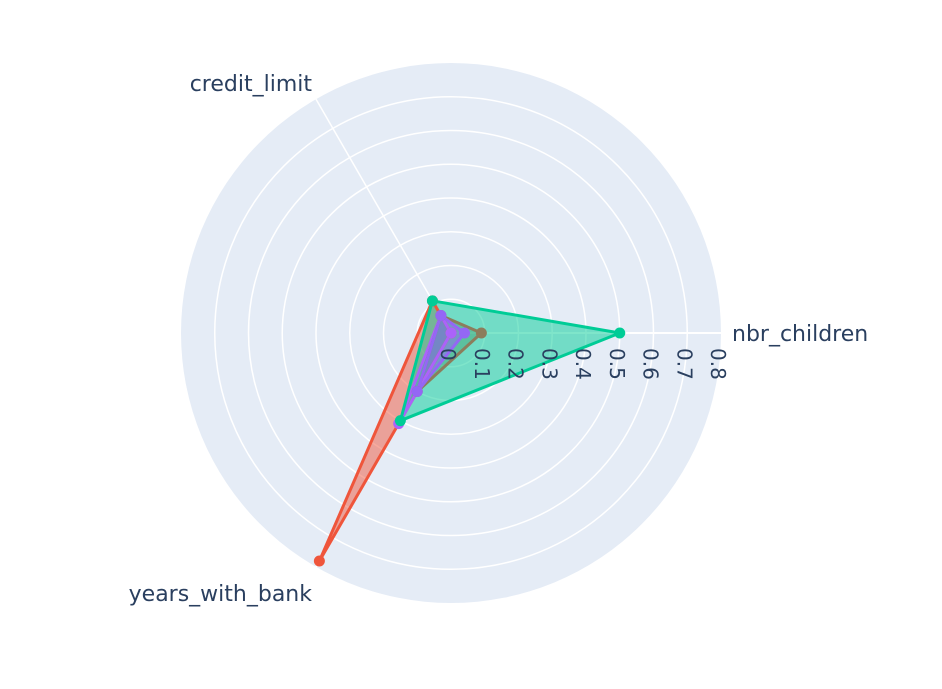 The image size is (942, 689). What do you see at coordinates (800, 334) in the screenshot?
I see `axis-label-nbr-children: nbr_children` at bounding box center [800, 334].